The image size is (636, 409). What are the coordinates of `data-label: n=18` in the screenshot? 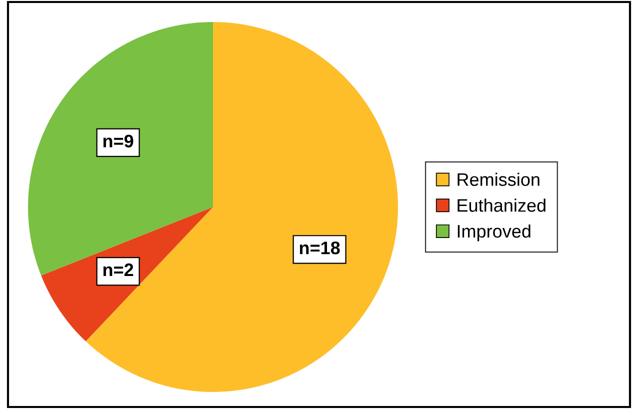 It's located at (320, 248).